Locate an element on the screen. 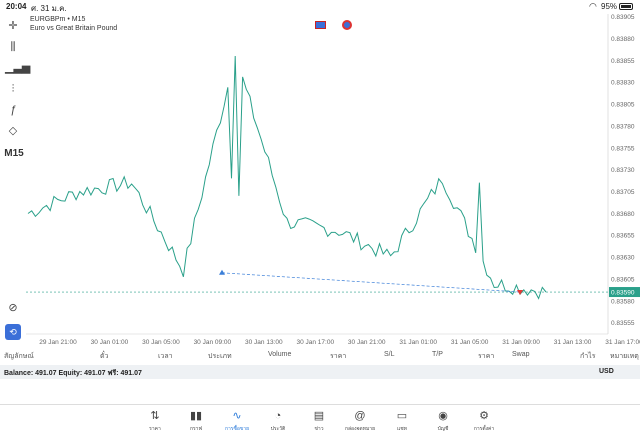 The image size is (640, 447). y-tick-label: 0.83830 is located at coordinates (623, 83).